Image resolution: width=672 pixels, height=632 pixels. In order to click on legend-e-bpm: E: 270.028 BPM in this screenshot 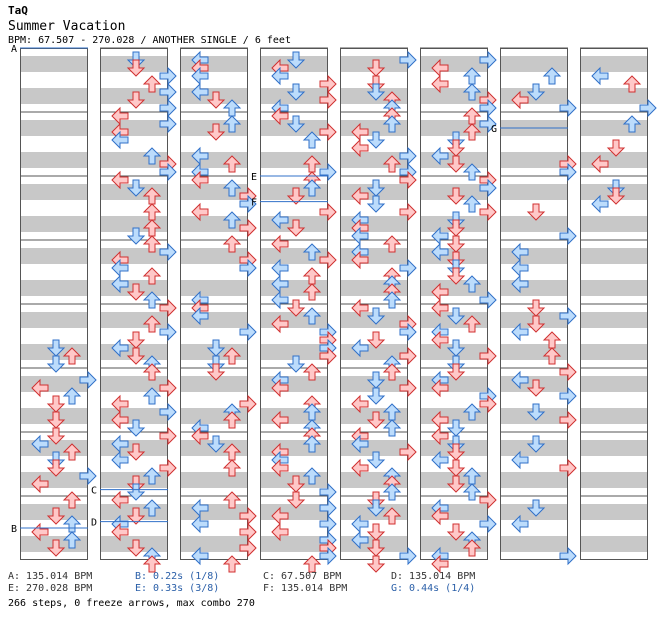, I will do `click(50, 588)`.